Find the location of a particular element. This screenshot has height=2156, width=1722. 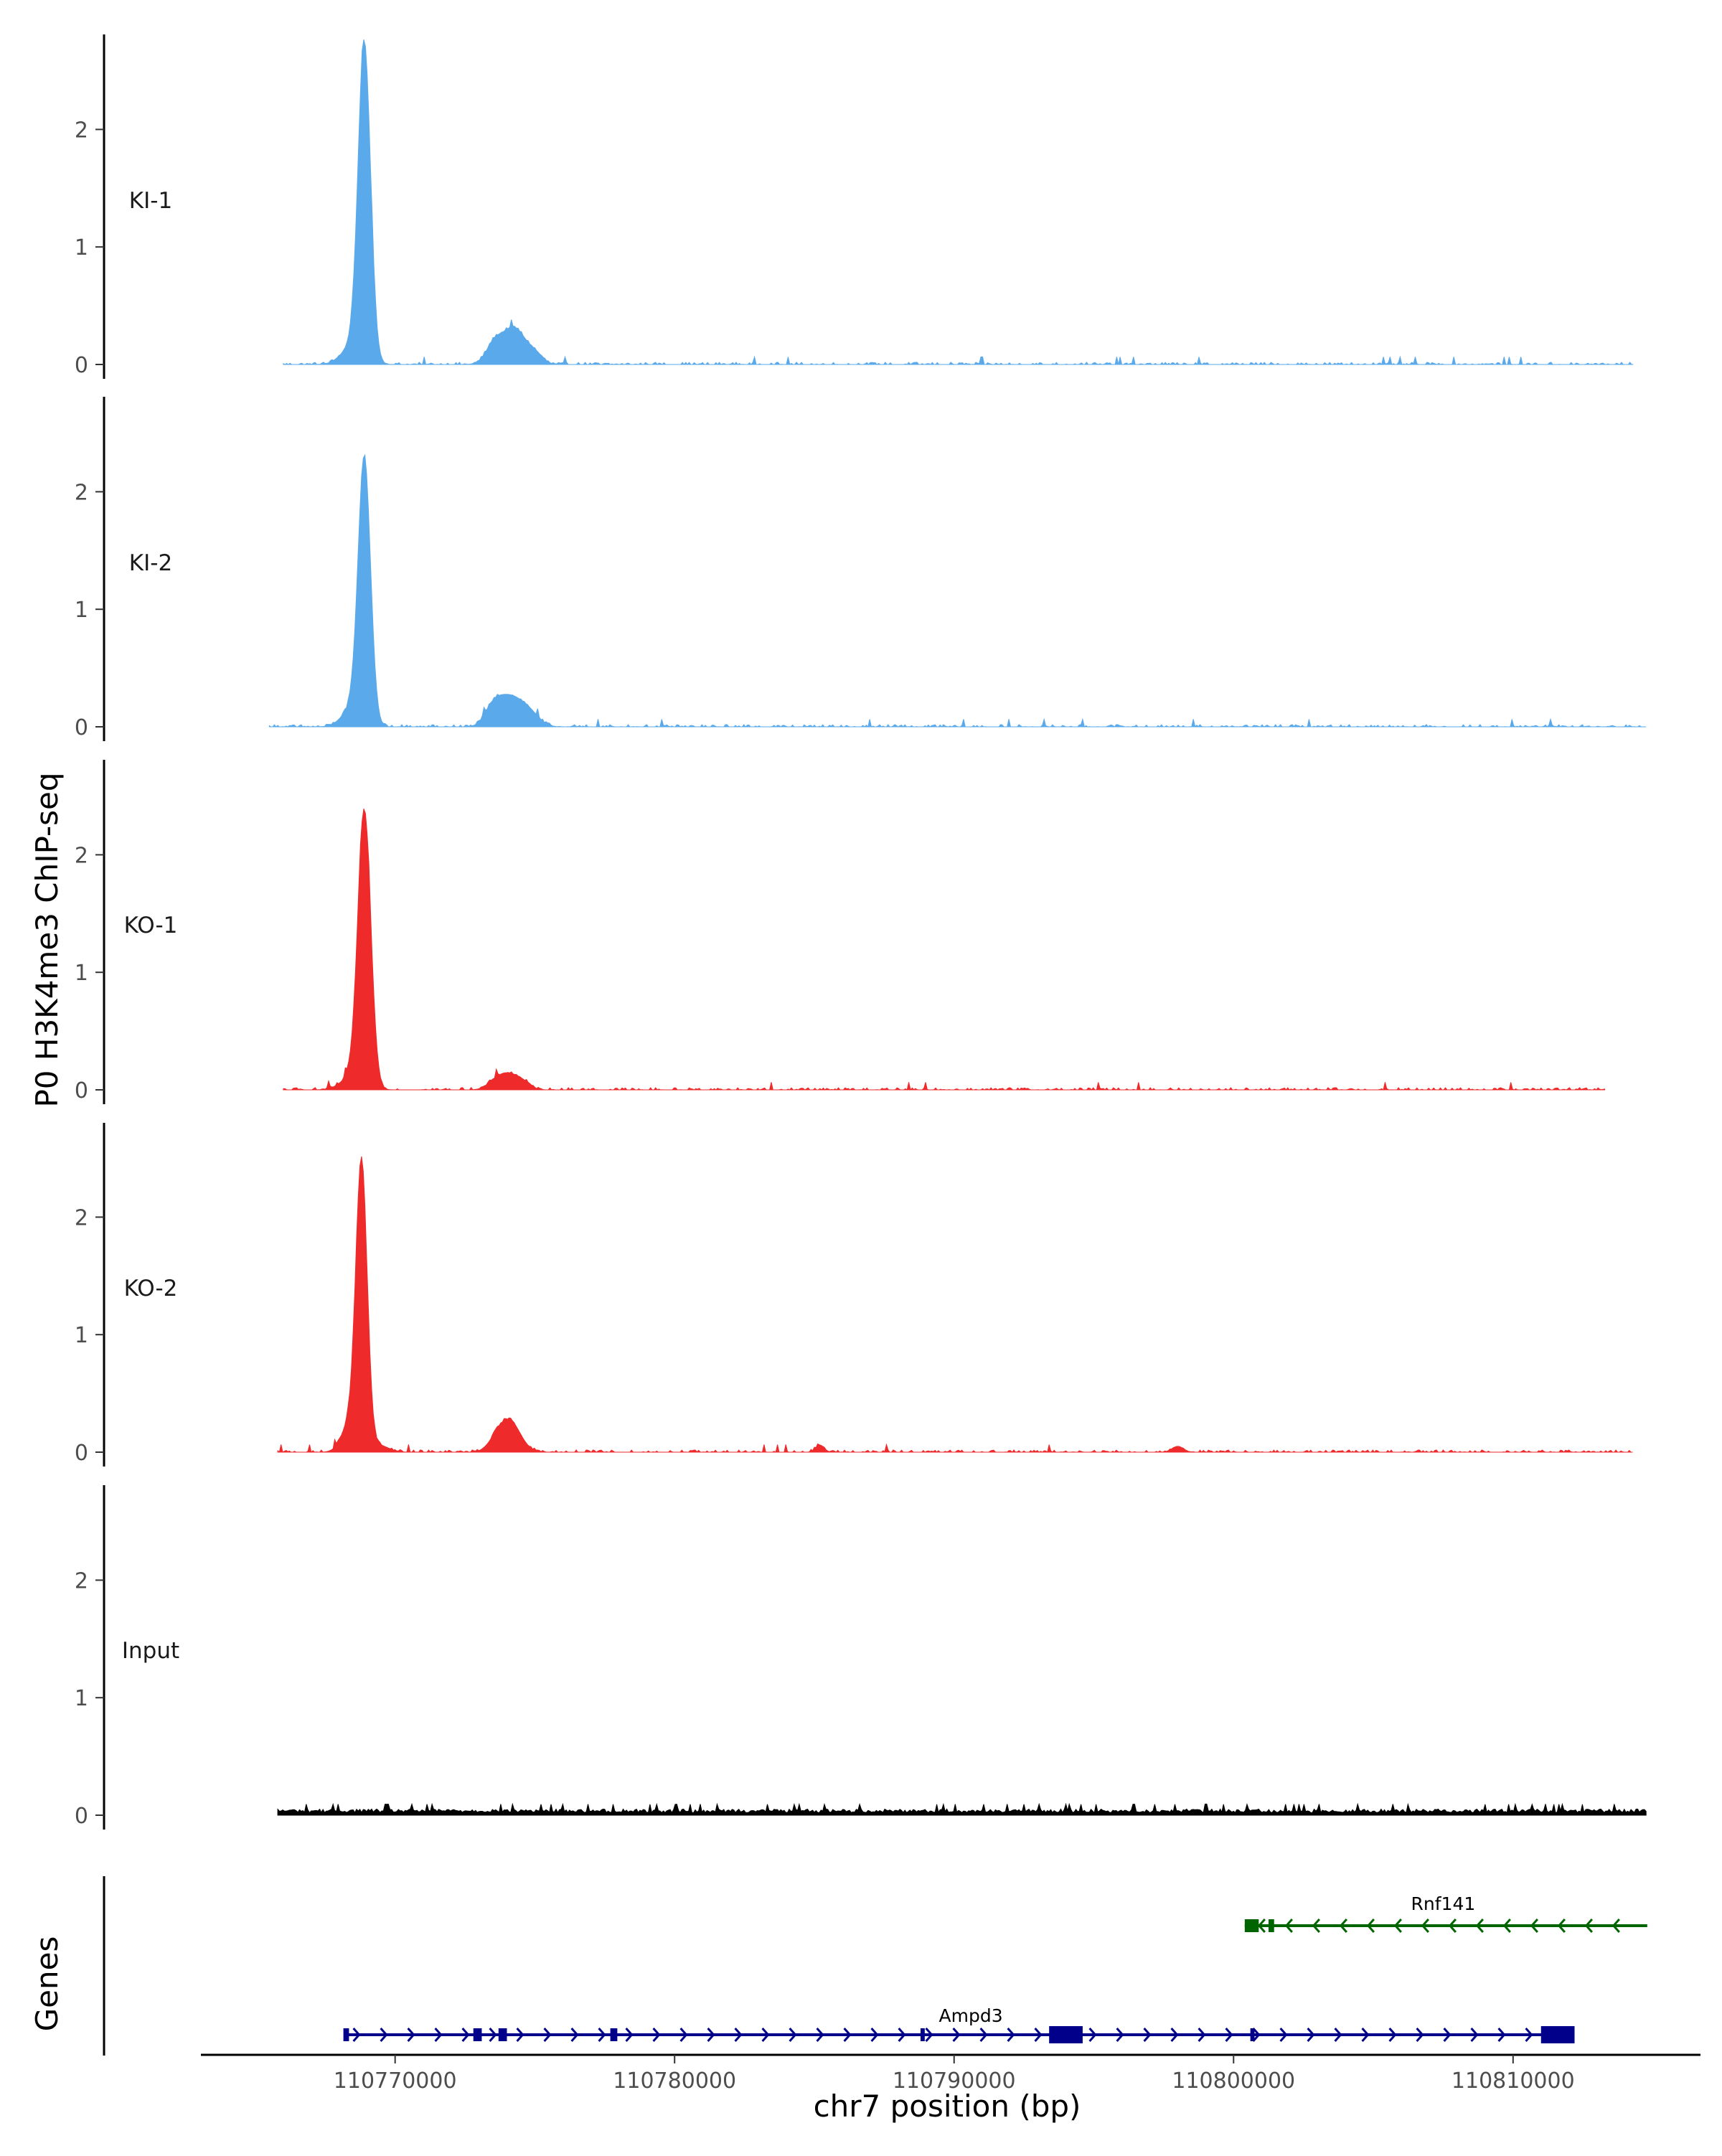

track-label: Input is located at coordinates (151, 1651).